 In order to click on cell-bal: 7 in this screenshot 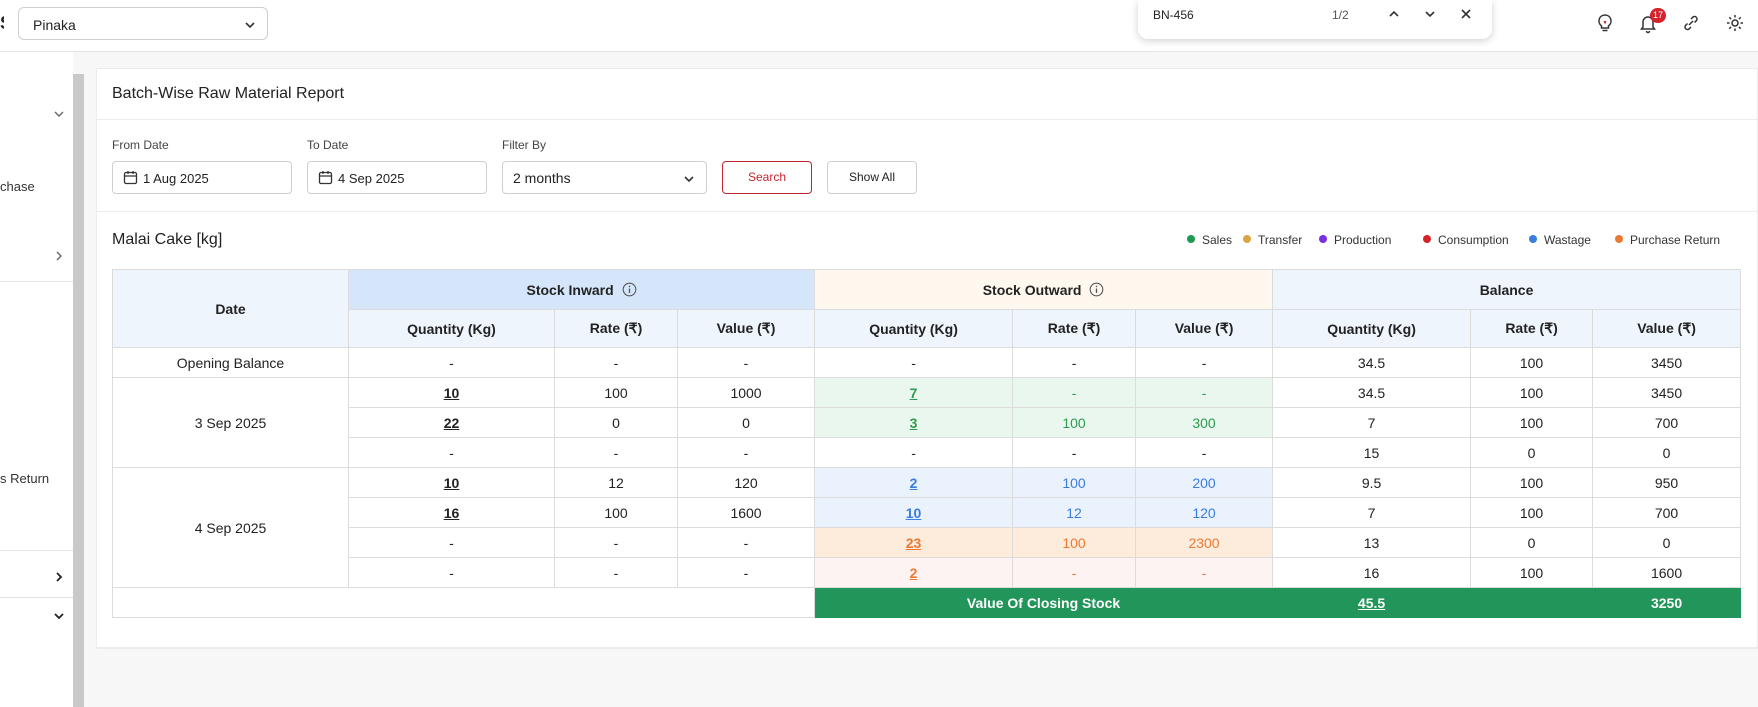, I will do `click(1372, 512)`.